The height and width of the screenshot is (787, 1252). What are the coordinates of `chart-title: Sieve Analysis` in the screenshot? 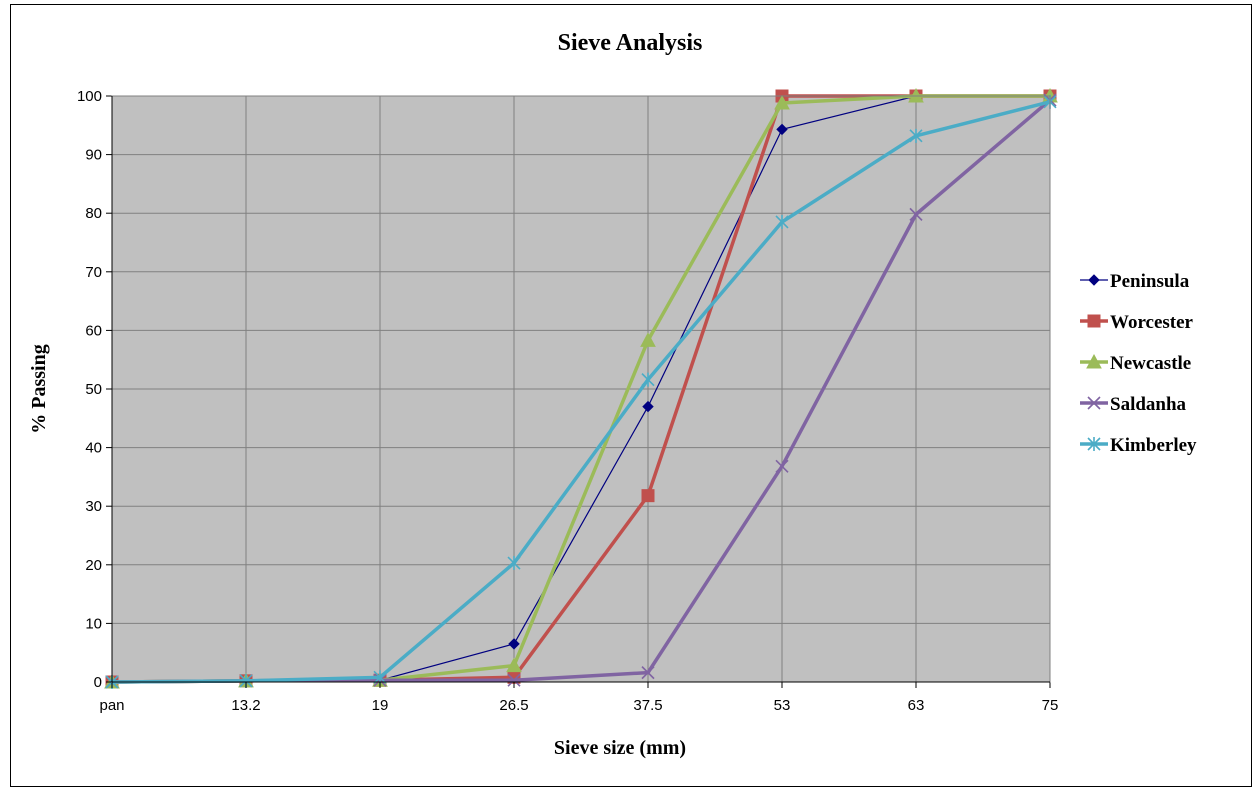 It's located at (630, 43).